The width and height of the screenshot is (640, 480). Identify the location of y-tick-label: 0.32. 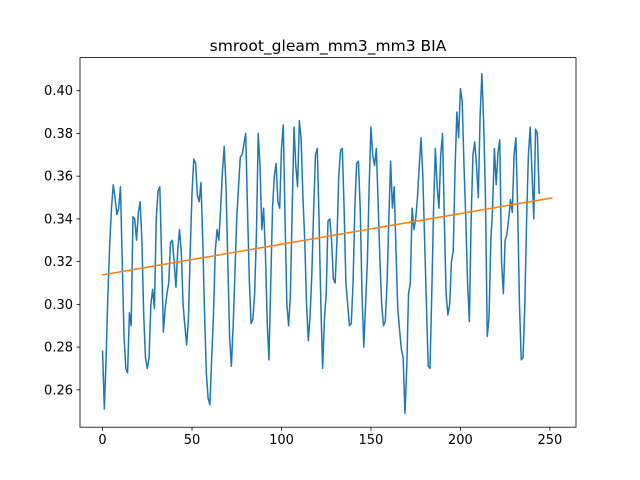
(58, 262).